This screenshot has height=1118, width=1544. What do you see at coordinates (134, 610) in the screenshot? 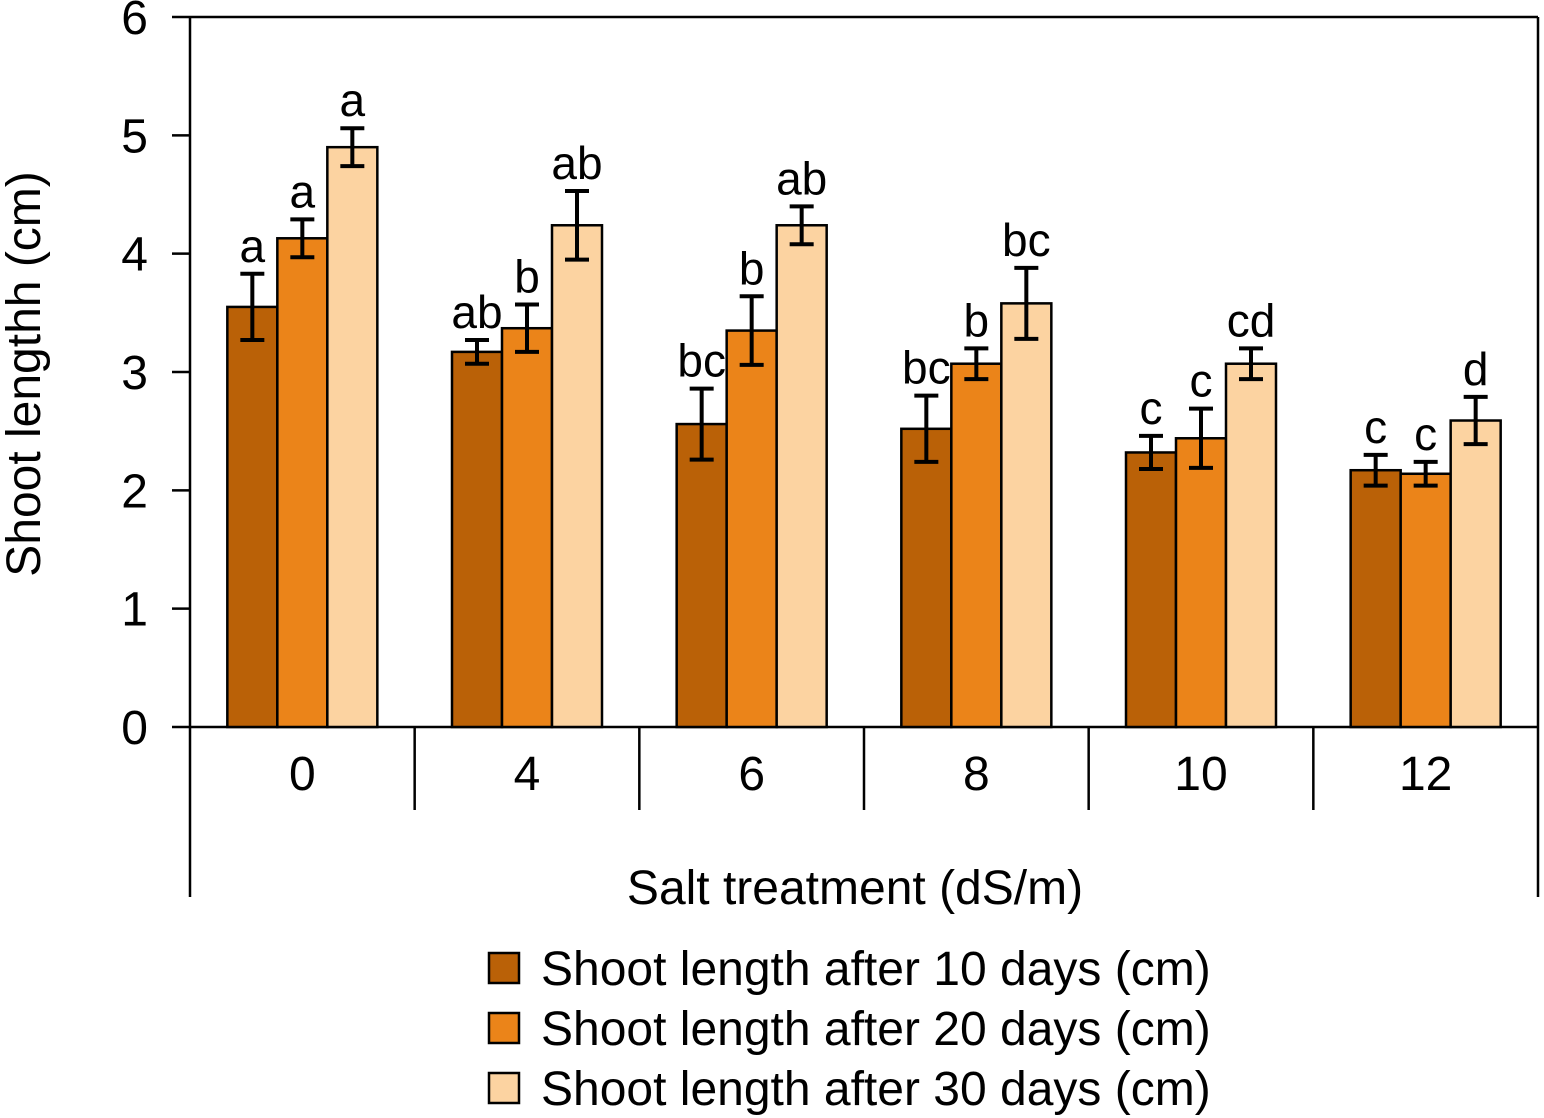
I see `y-tick-label: 1` at bounding box center [134, 610].